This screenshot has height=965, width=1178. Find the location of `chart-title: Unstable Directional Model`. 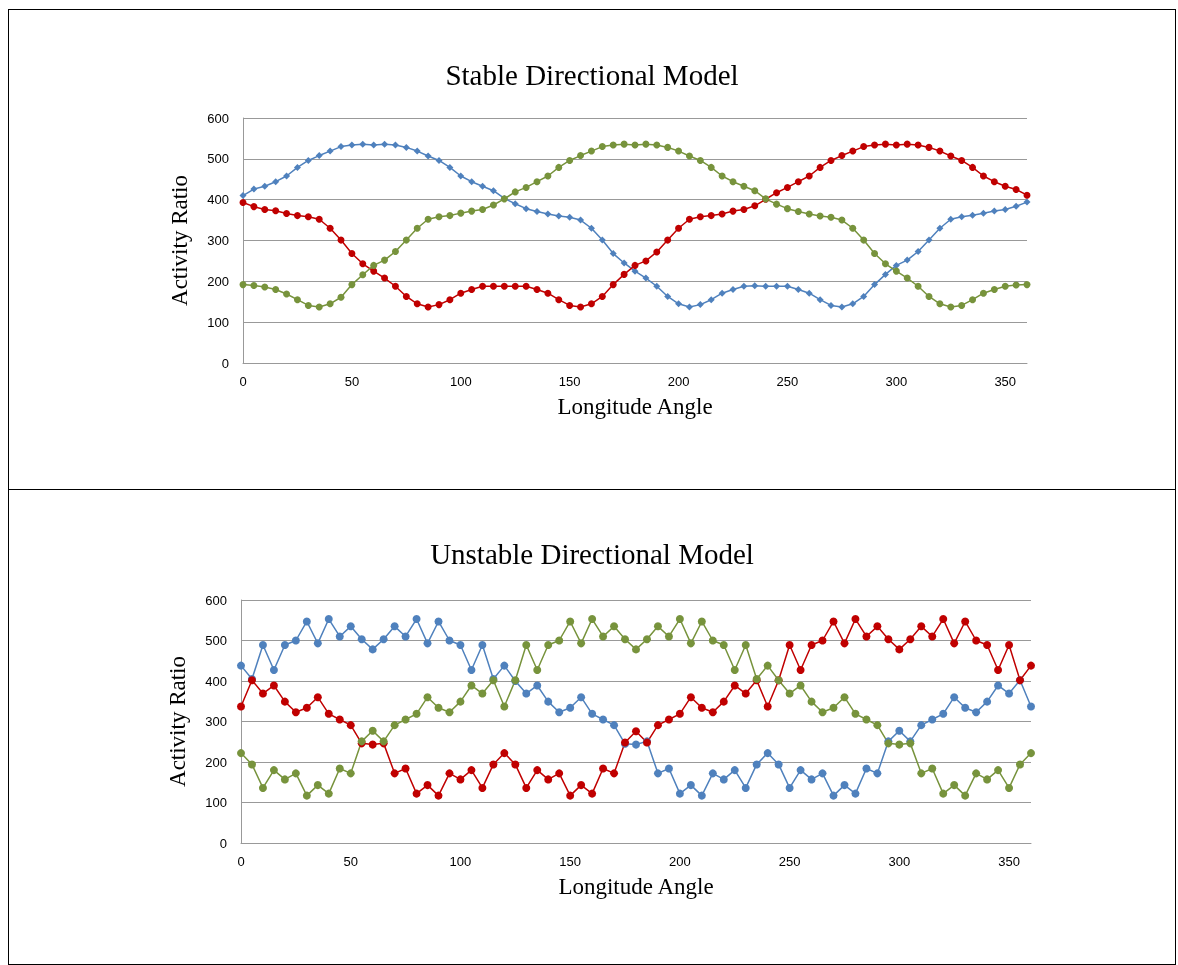

chart-title: Unstable Directional Model is located at coordinates (592, 553).